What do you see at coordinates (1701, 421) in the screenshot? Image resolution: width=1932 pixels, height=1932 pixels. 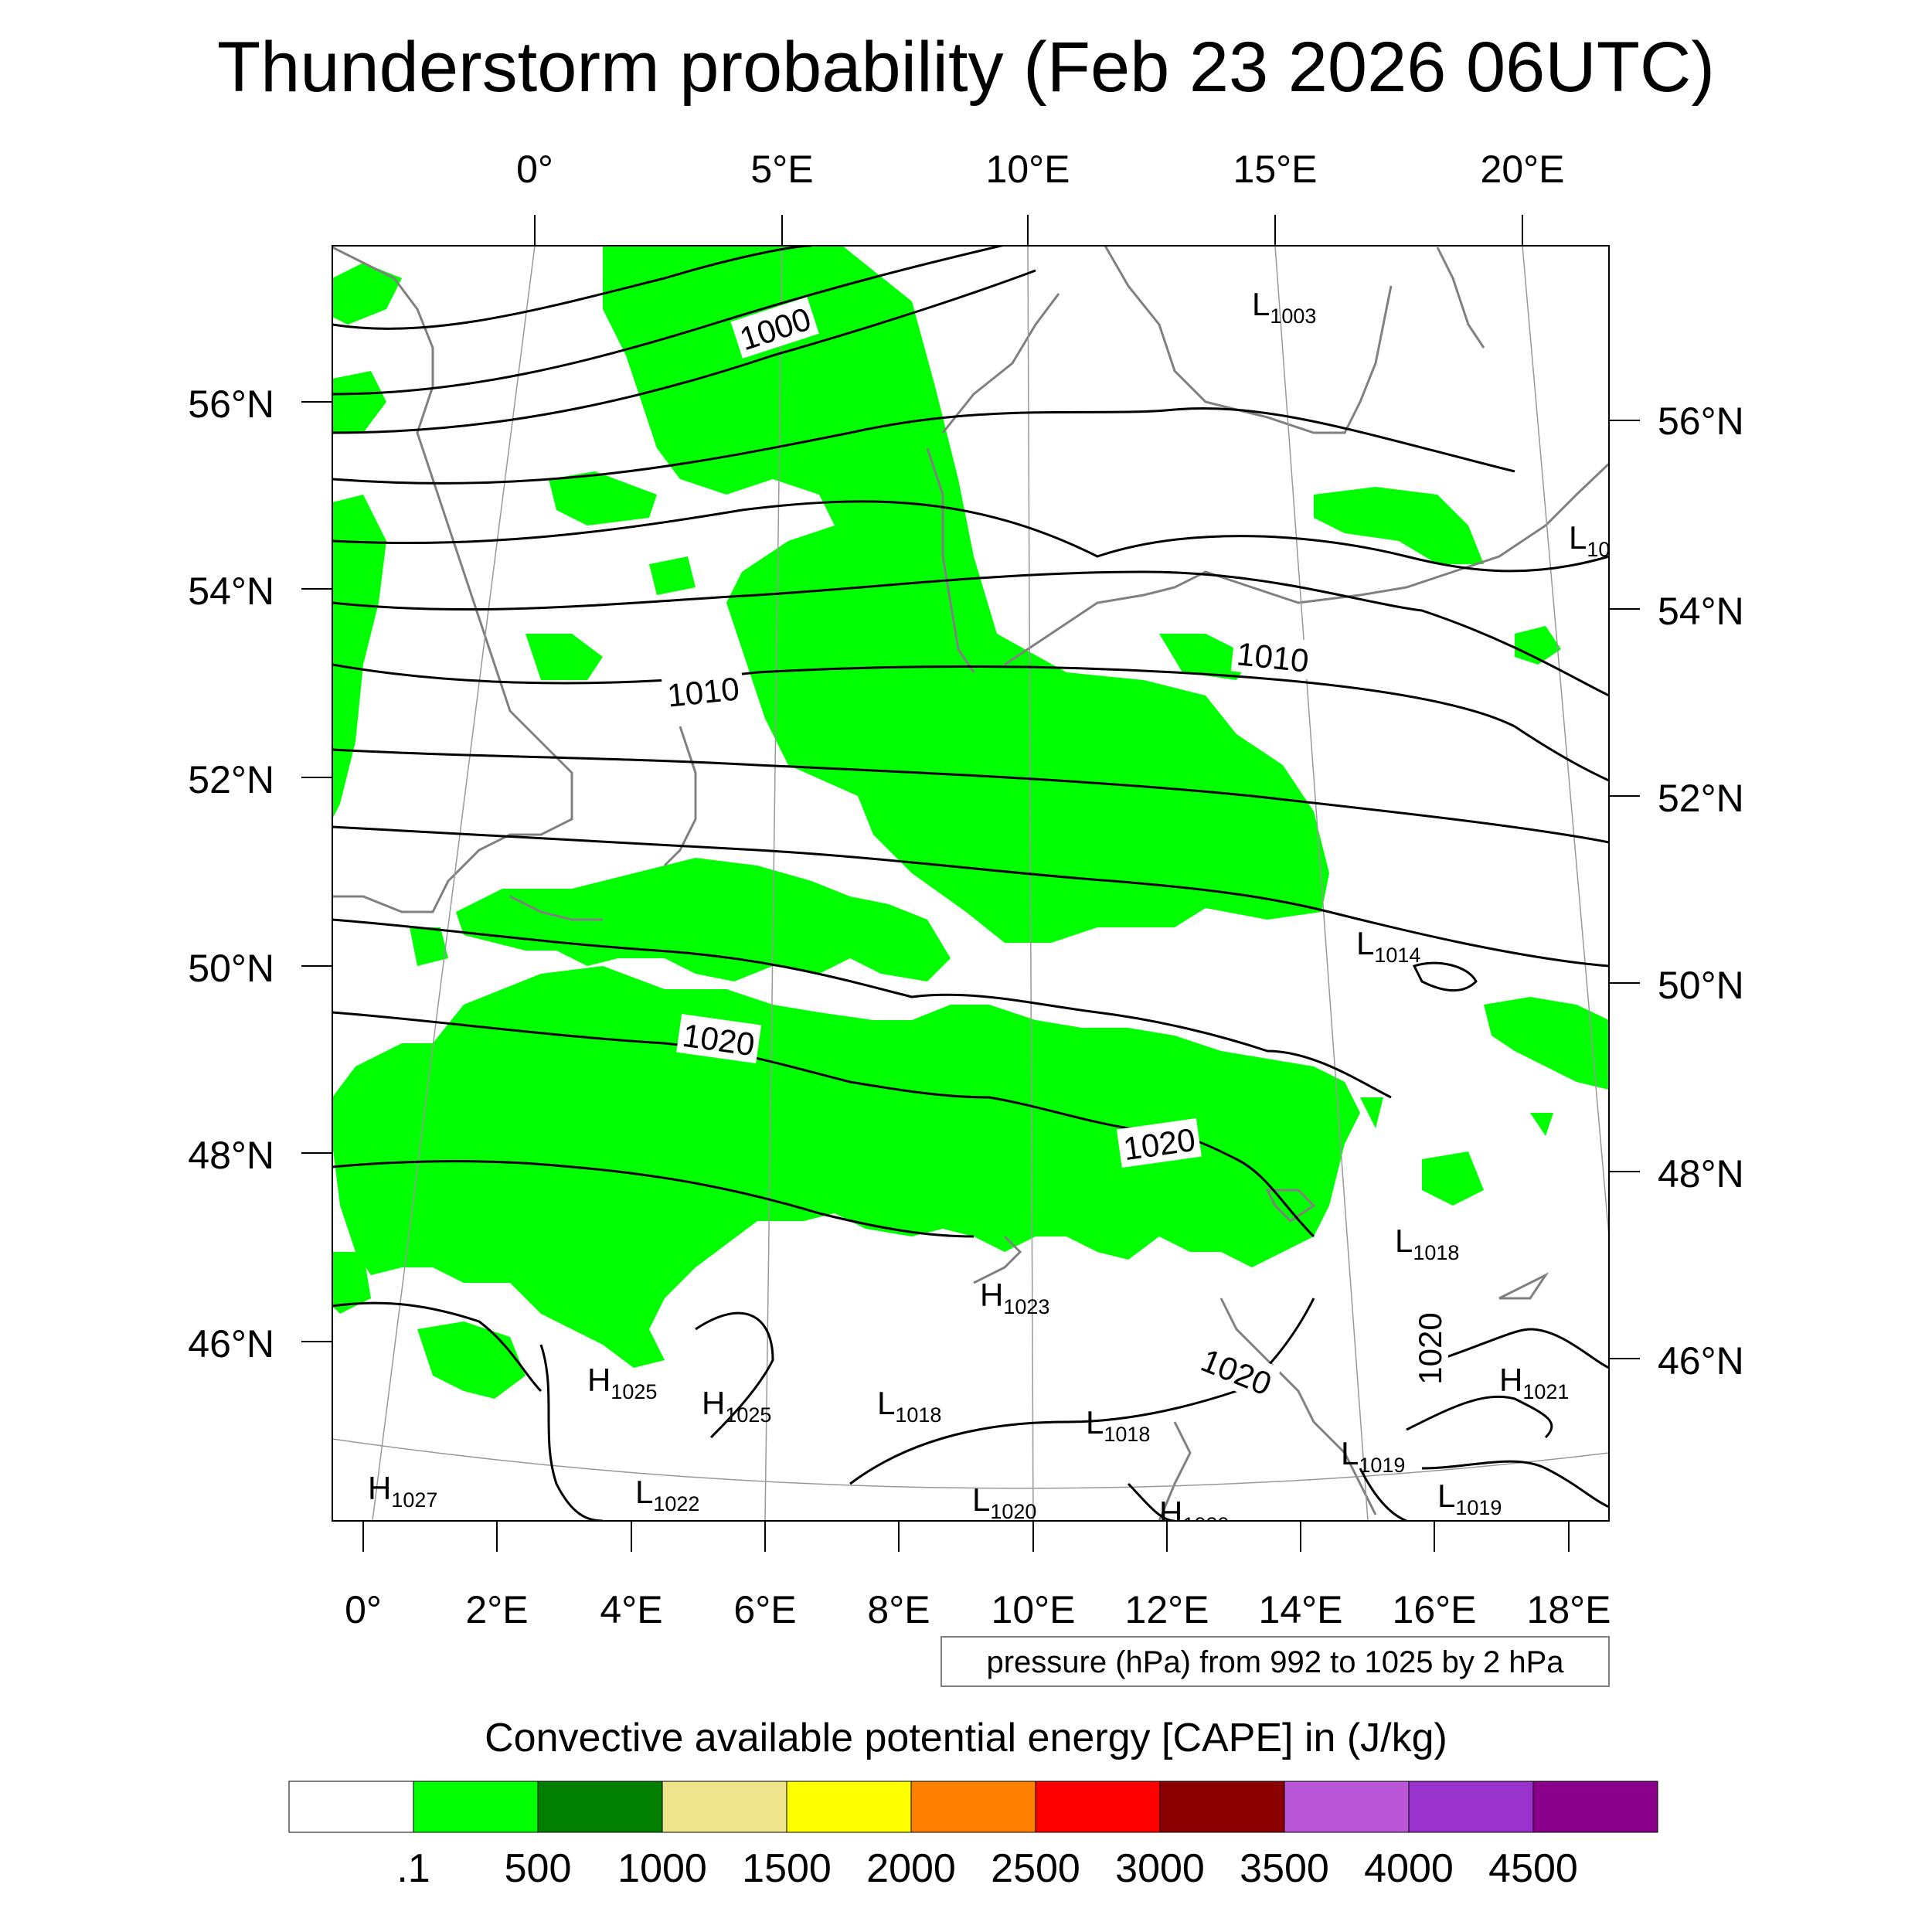 I see `right-lat-label: 56°N` at bounding box center [1701, 421].